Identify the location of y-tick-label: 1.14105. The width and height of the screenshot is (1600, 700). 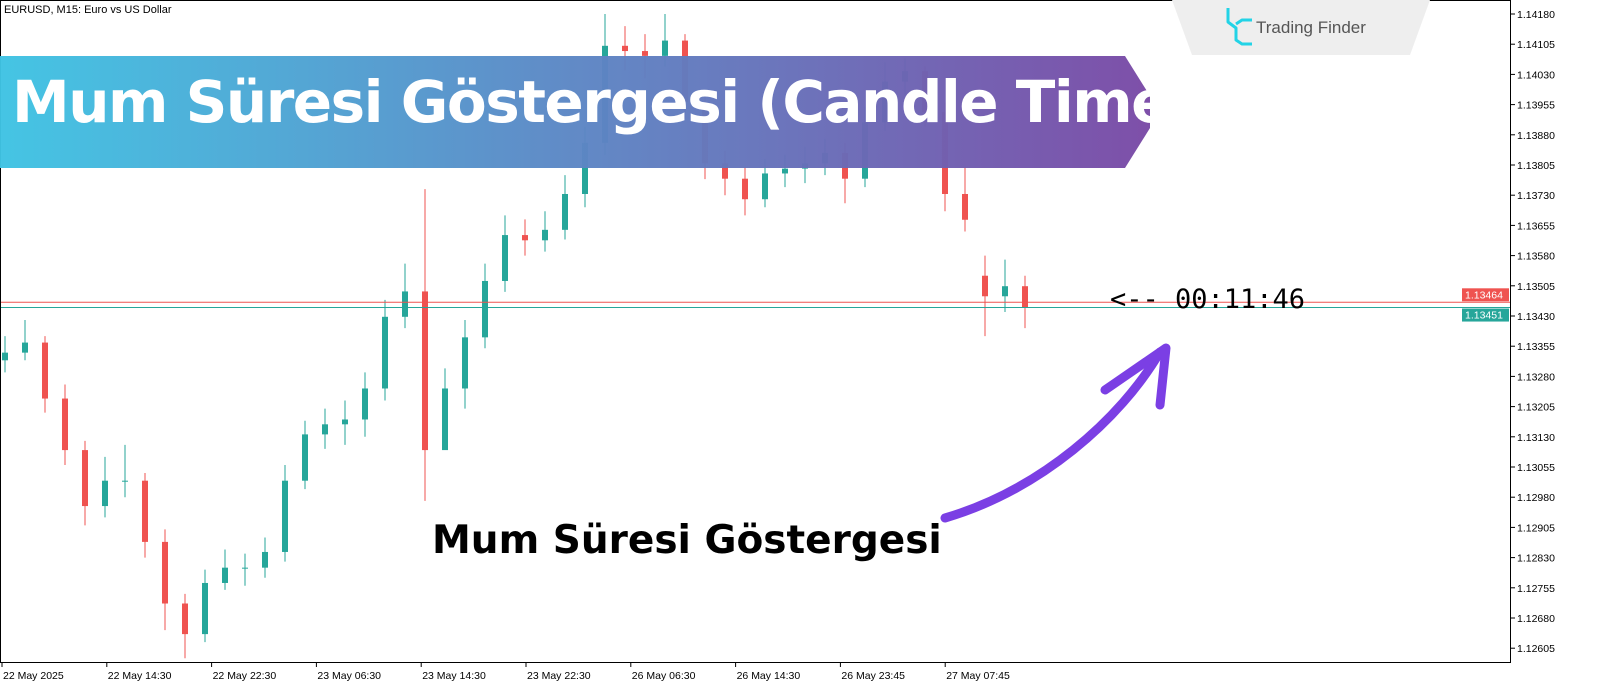
(1536, 45).